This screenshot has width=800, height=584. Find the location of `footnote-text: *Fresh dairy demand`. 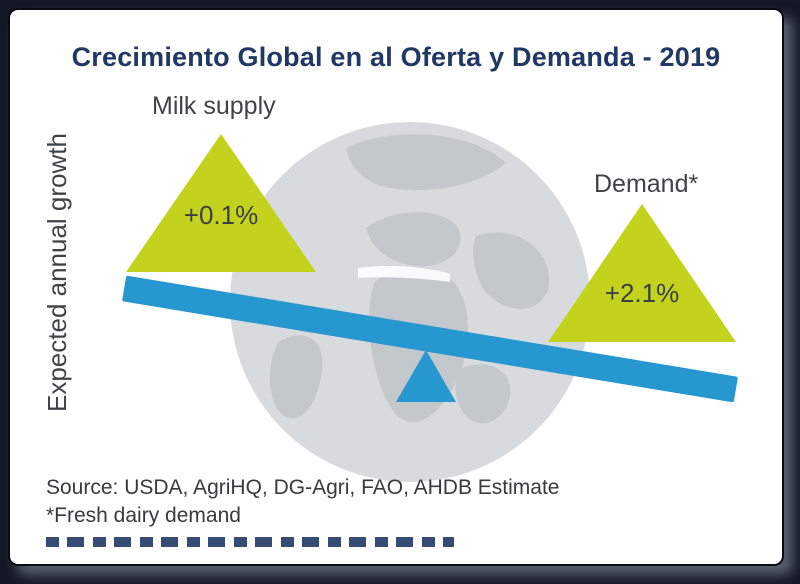

footnote-text: *Fresh dairy demand is located at coordinates (143, 515).